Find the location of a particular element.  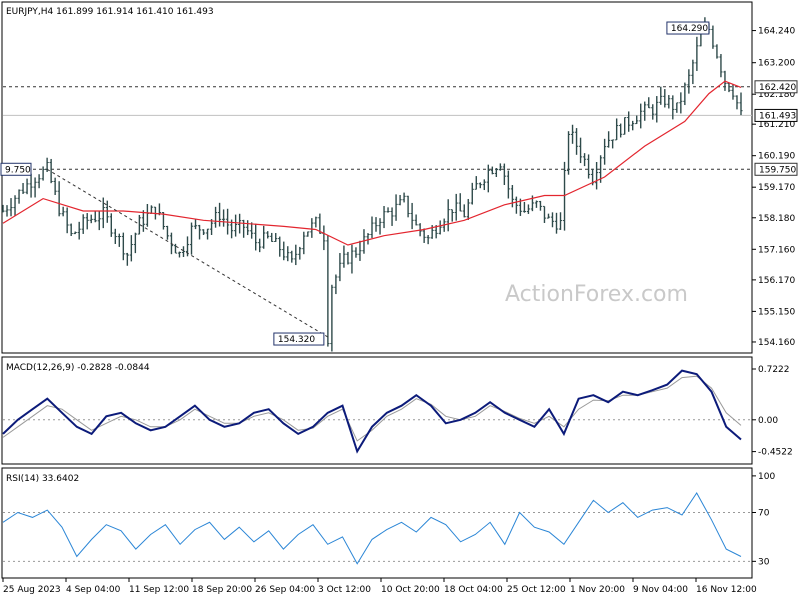

annotation-label: 9.750 is located at coordinates (18, 170).